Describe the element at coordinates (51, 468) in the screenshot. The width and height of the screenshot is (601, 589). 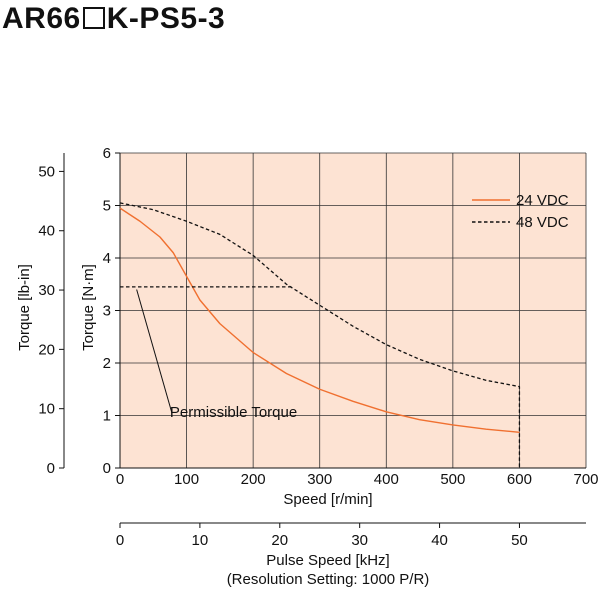
I see `y2-tick-label: 0` at that location.